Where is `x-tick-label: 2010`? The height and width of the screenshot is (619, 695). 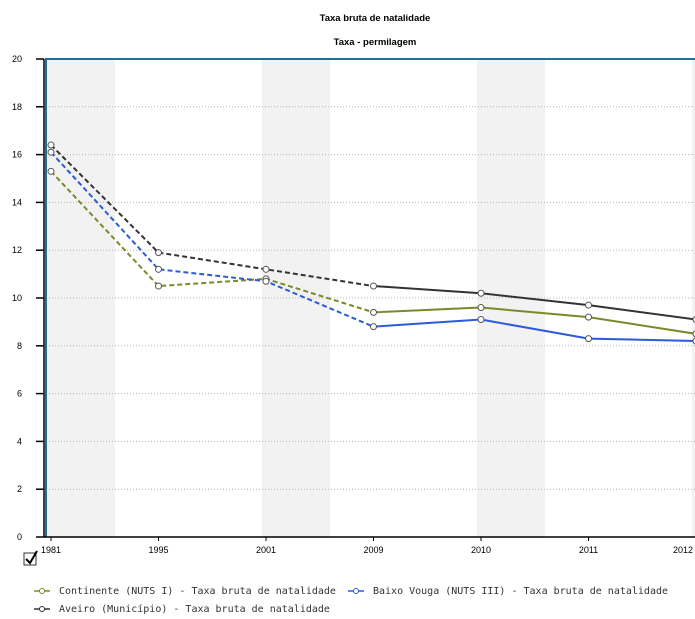
x-tick-label: 2010 is located at coordinates (481, 550).